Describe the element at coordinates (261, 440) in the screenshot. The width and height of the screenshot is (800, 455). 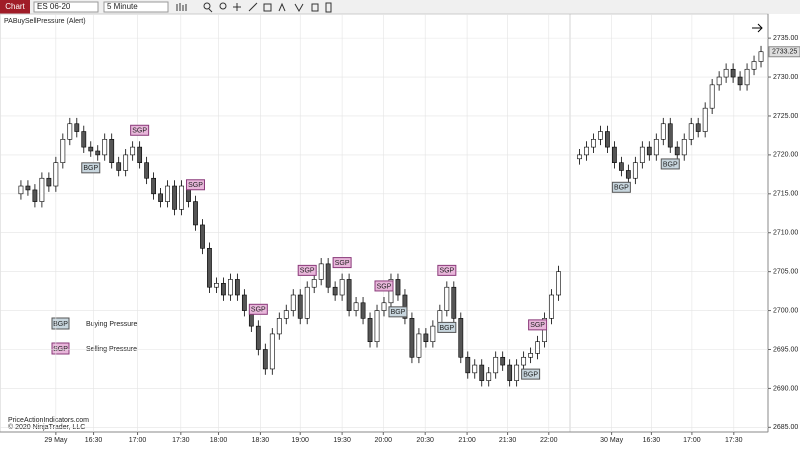
I see `x-tick-label: 18:30` at that location.